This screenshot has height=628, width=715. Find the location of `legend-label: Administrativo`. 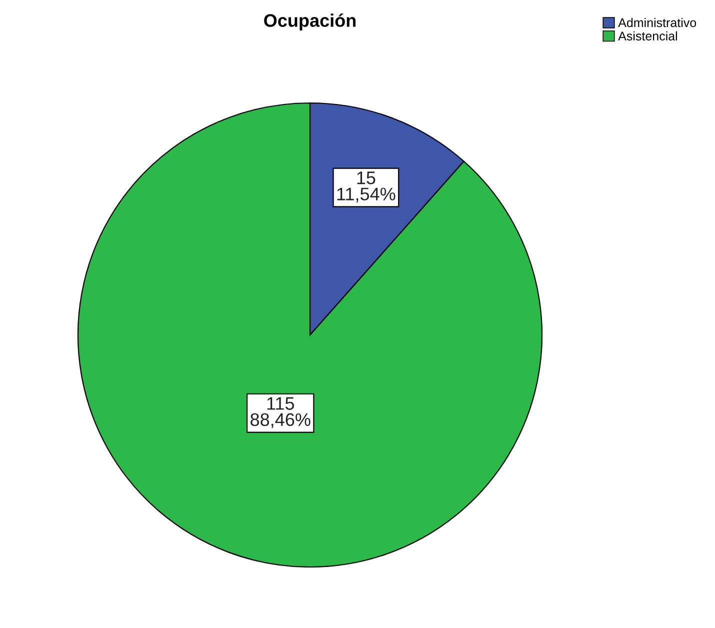

legend-label: Administrativo is located at coordinates (657, 23).